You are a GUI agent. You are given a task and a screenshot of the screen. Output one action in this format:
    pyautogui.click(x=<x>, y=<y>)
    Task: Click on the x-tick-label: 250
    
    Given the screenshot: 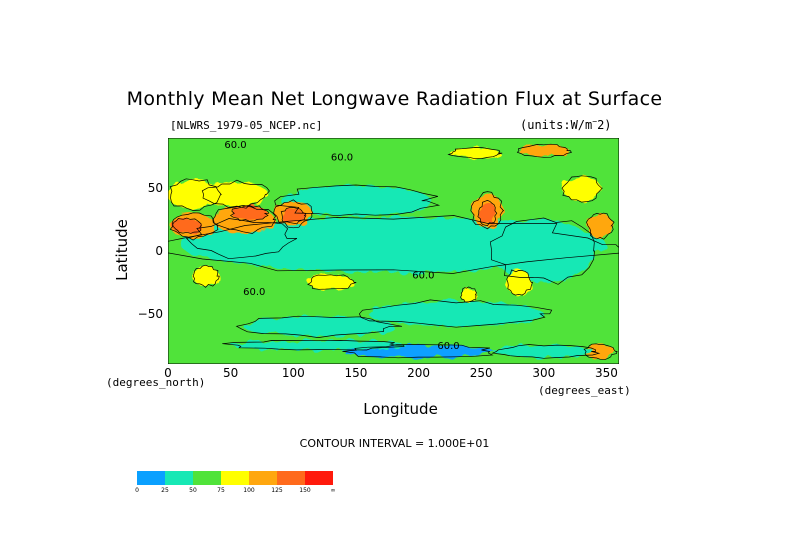 What is the action you would take?
    pyautogui.click(x=481, y=373)
    